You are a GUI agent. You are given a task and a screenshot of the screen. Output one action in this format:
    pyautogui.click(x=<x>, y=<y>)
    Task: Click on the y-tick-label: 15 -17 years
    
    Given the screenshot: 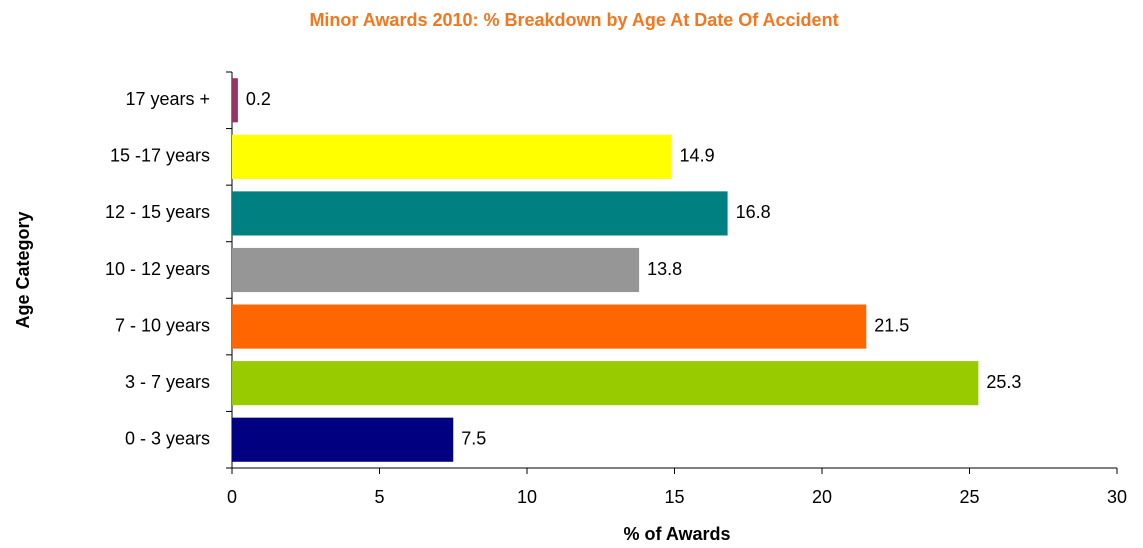 What is the action you would take?
    pyautogui.click(x=160, y=156)
    